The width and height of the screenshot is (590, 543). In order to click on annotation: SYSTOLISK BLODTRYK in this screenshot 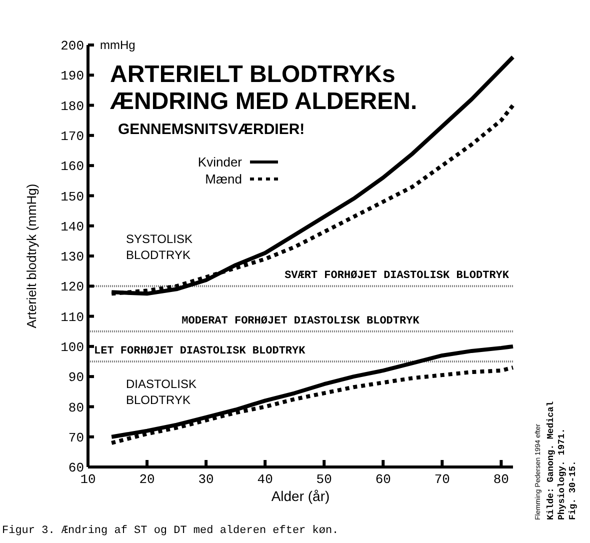, I will do `click(159, 247)`.